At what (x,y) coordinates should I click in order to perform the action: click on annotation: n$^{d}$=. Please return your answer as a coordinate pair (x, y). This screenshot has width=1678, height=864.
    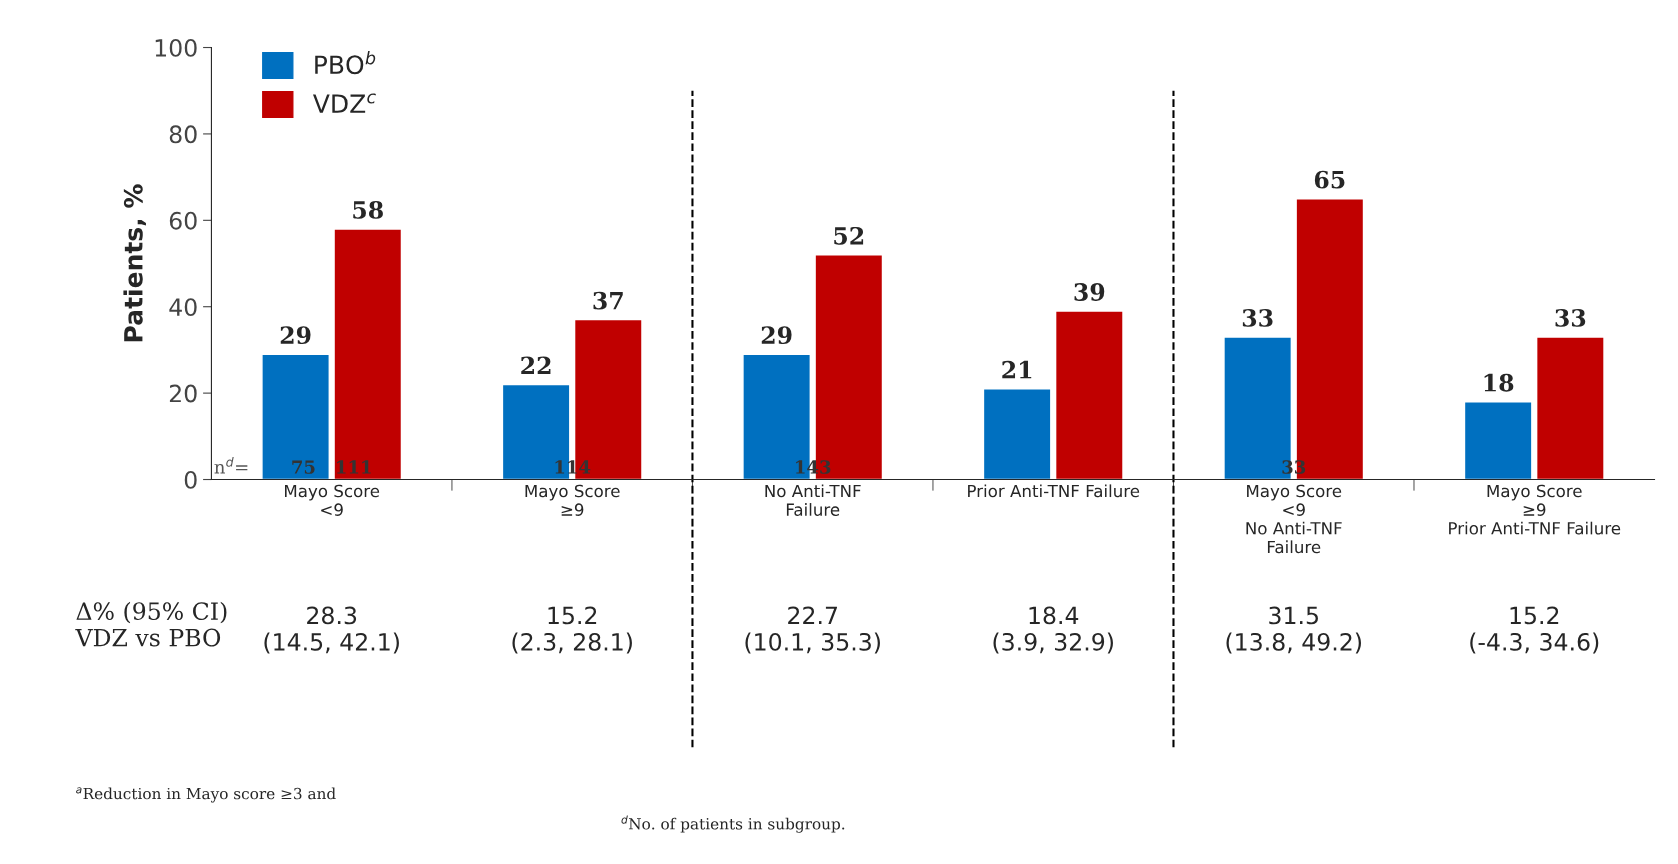
    Looking at the image, I should click on (231, 465).